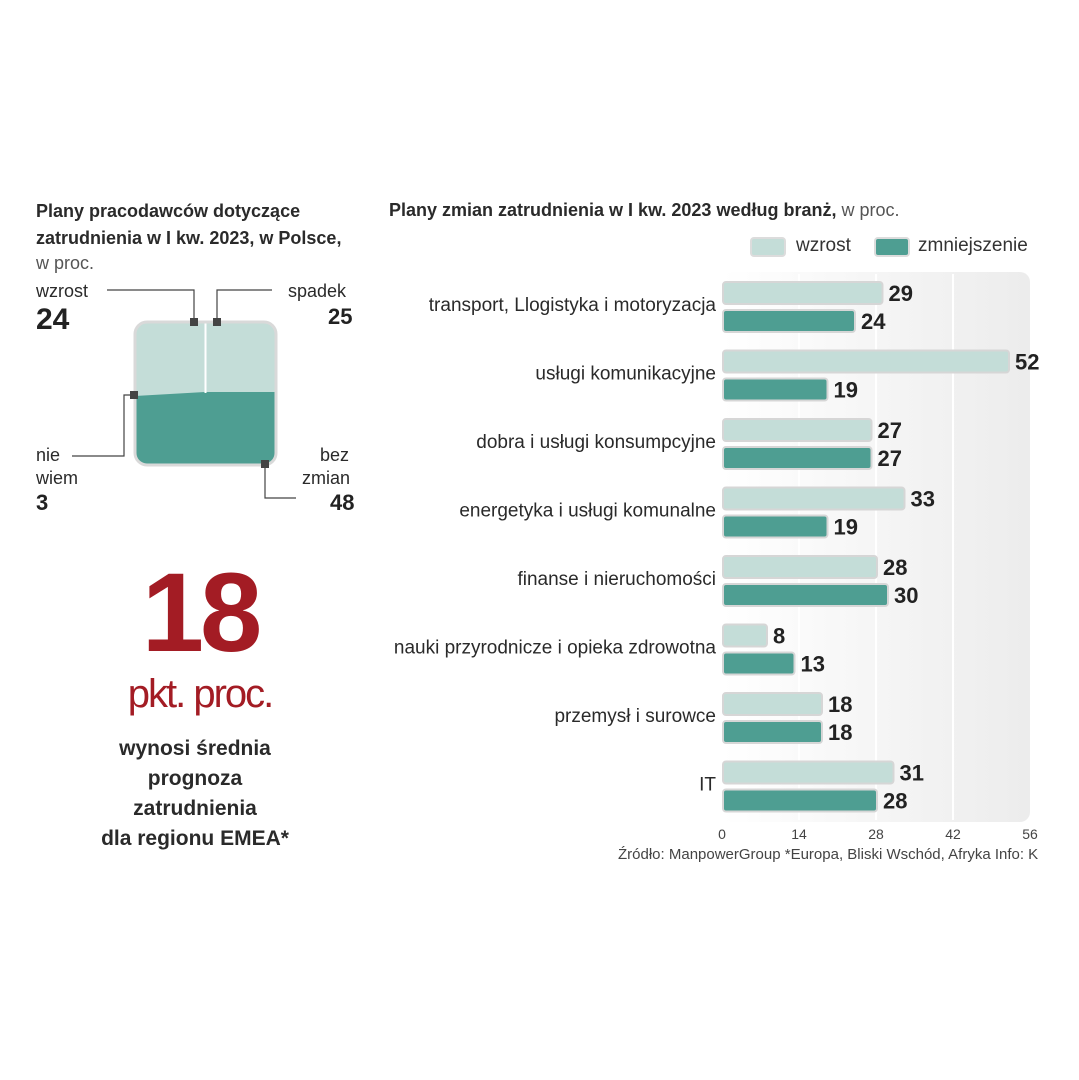 Image resolution: width=1079 pixels, height=1080 pixels. What do you see at coordinates (62, 291) in the screenshot?
I see `wzrost-label: wzrost` at bounding box center [62, 291].